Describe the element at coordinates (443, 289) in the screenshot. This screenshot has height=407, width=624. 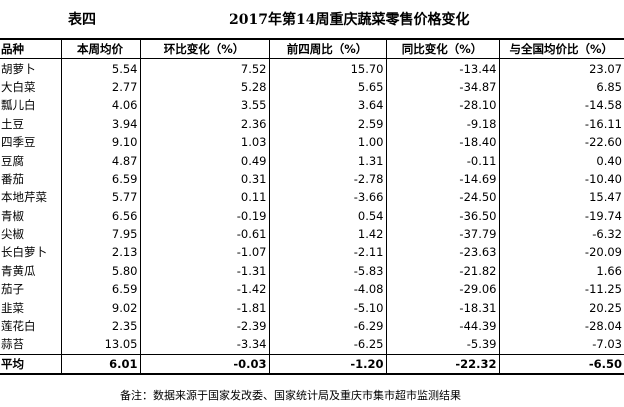
I see `yoy-change-cell: -29.06` at that location.